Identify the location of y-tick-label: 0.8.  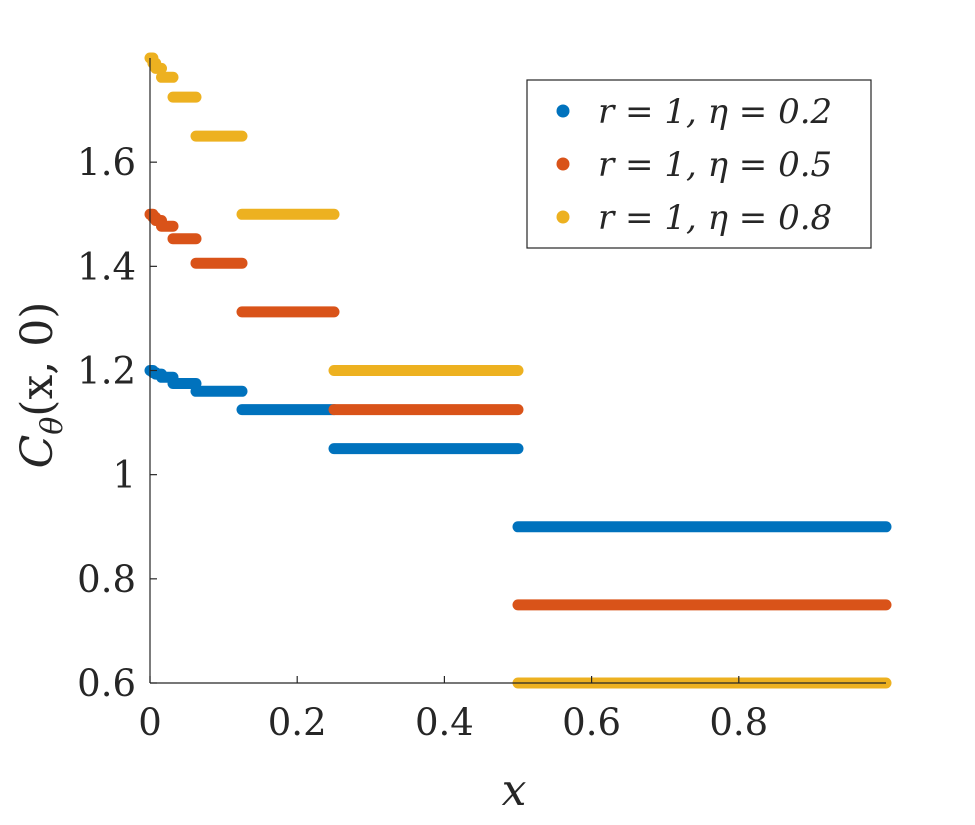
(106, 579).